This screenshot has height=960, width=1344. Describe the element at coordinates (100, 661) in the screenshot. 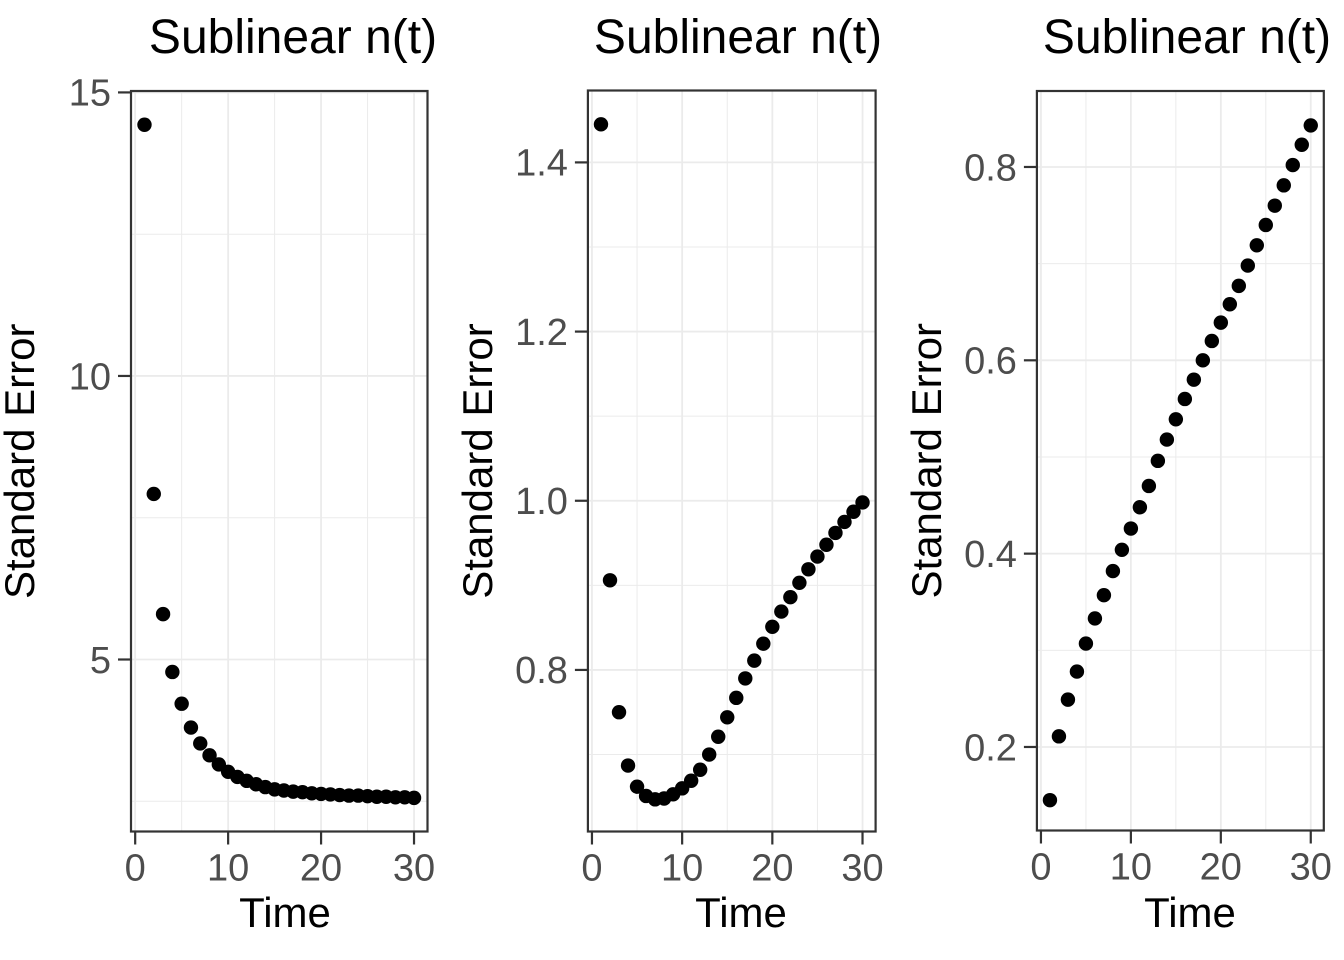

I see `y-tick-label: 5` at that location.